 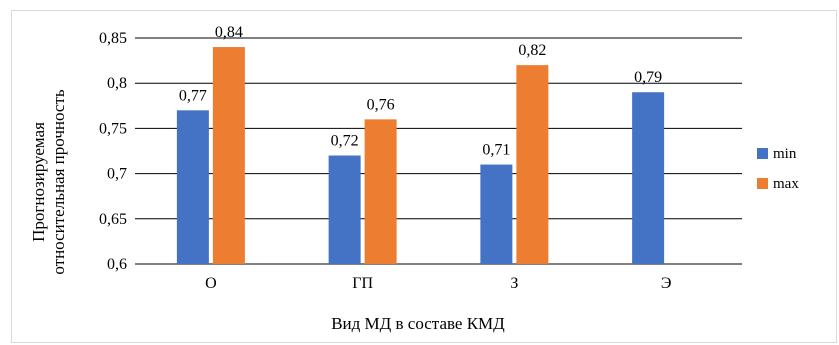 What do you see at coordinates (762, 183) in the screenshot?
I see `legend-swatch-max` at bounding box center [762, 183].